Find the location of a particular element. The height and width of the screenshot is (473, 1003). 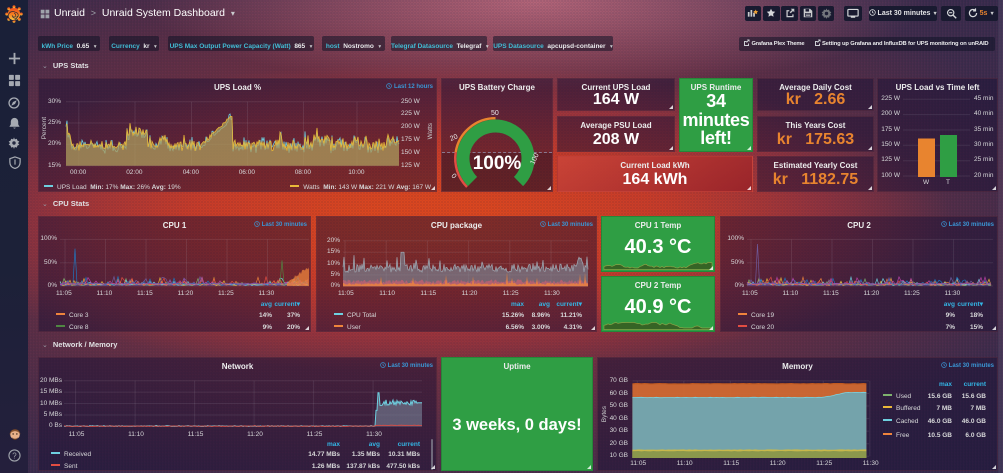

svg-text: 50 is located at coordinates (495, 113).